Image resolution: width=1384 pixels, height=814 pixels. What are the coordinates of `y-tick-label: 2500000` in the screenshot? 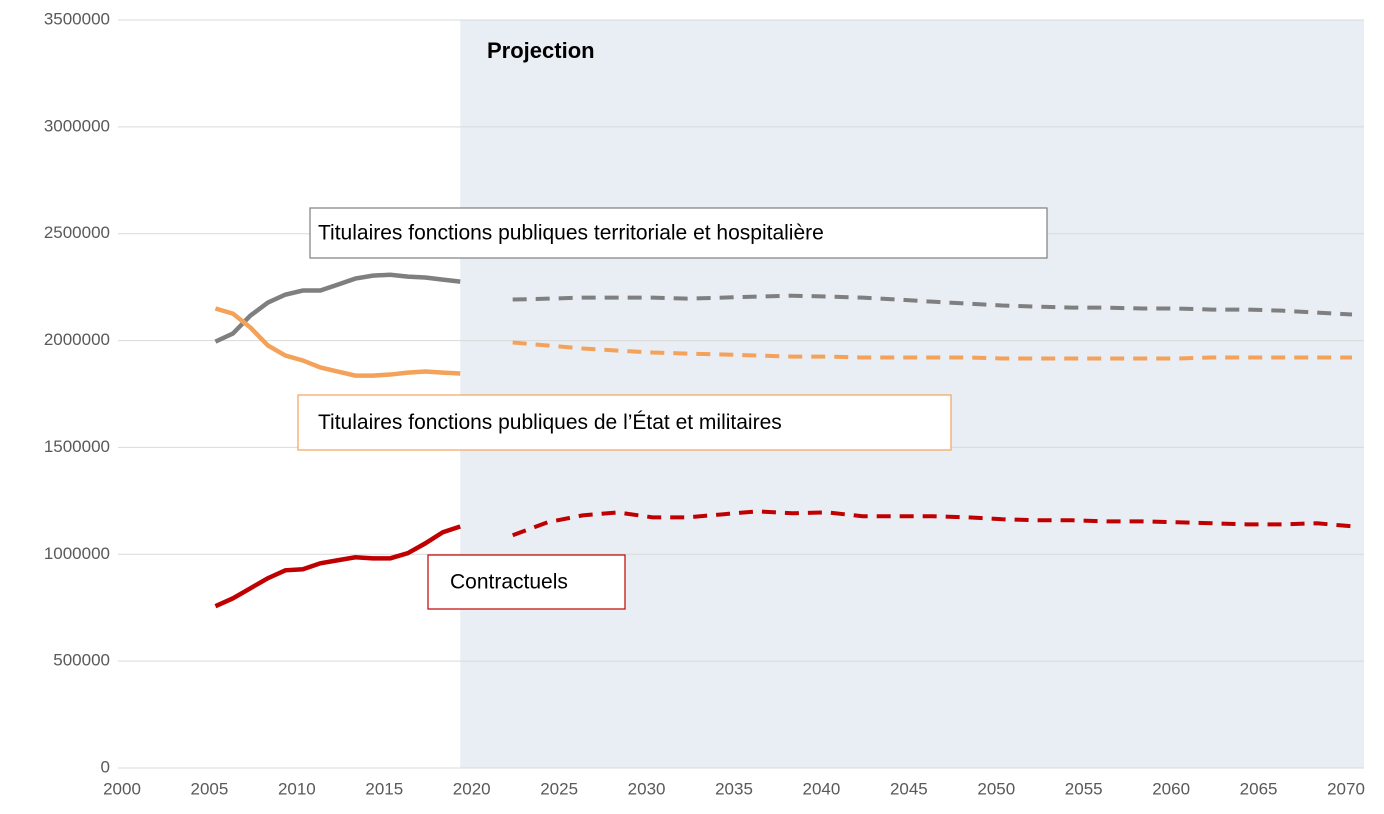 It's located at (77, 232).